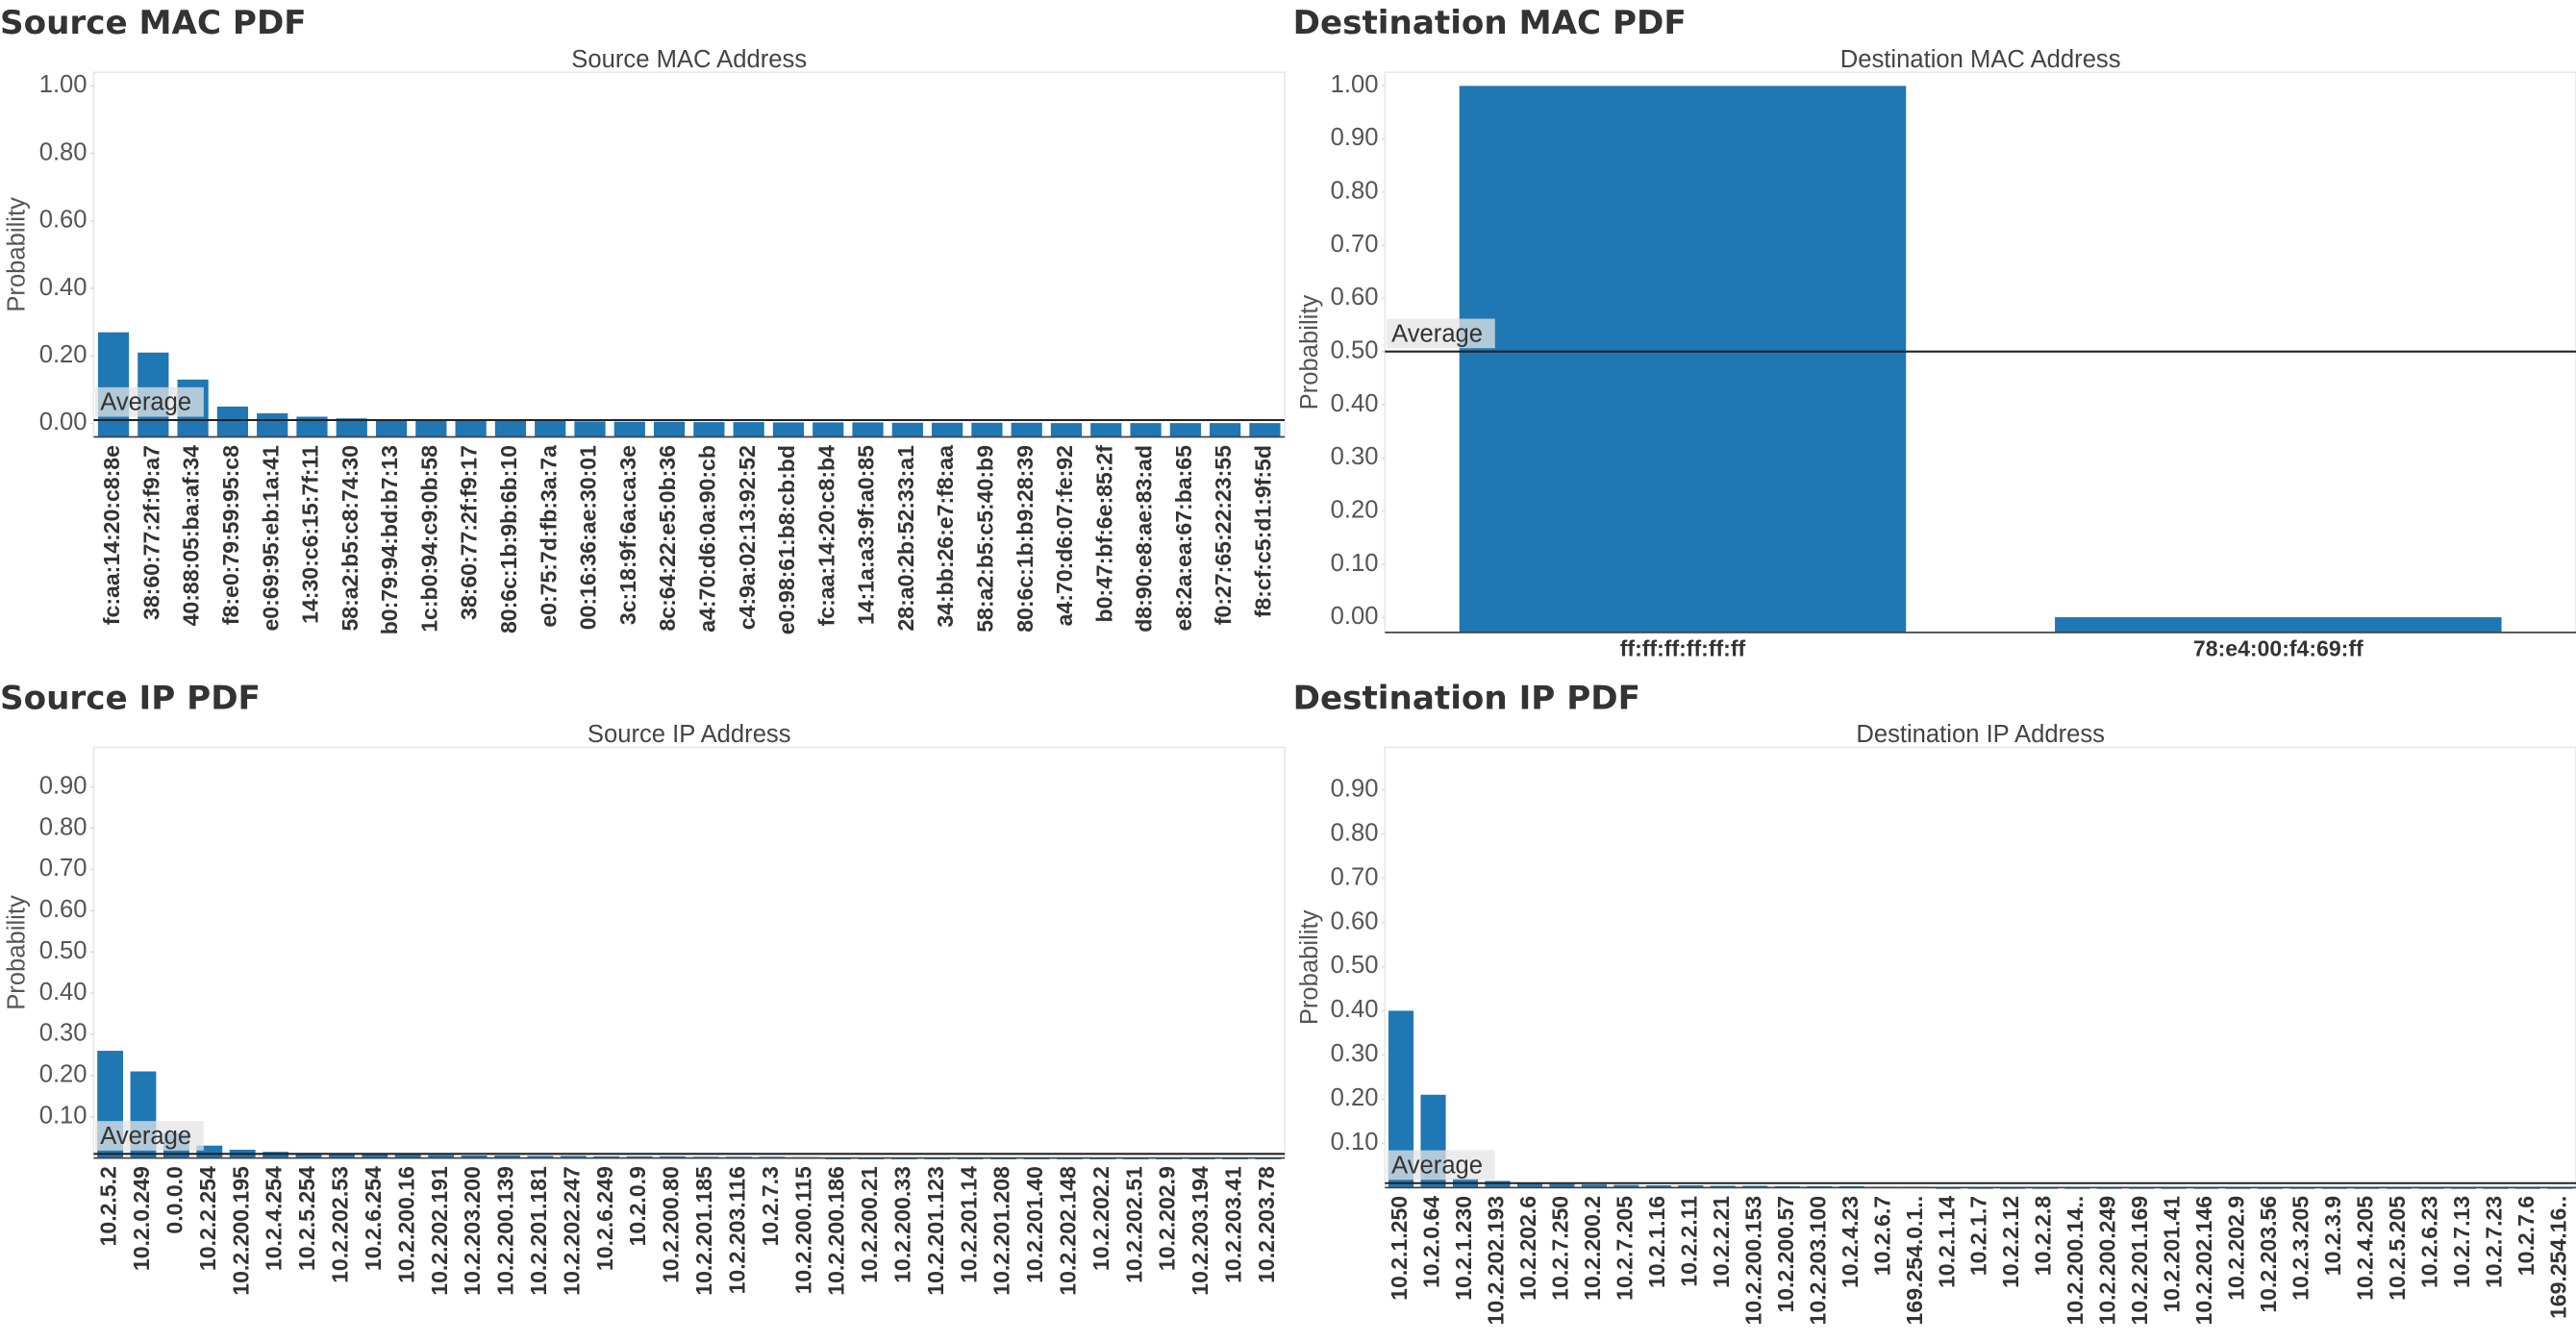  Describe the element at coordinates (866, 535) in the screenshot. I see `x-tick-label: 14:1a:a3:9f:a0:85` at that location.